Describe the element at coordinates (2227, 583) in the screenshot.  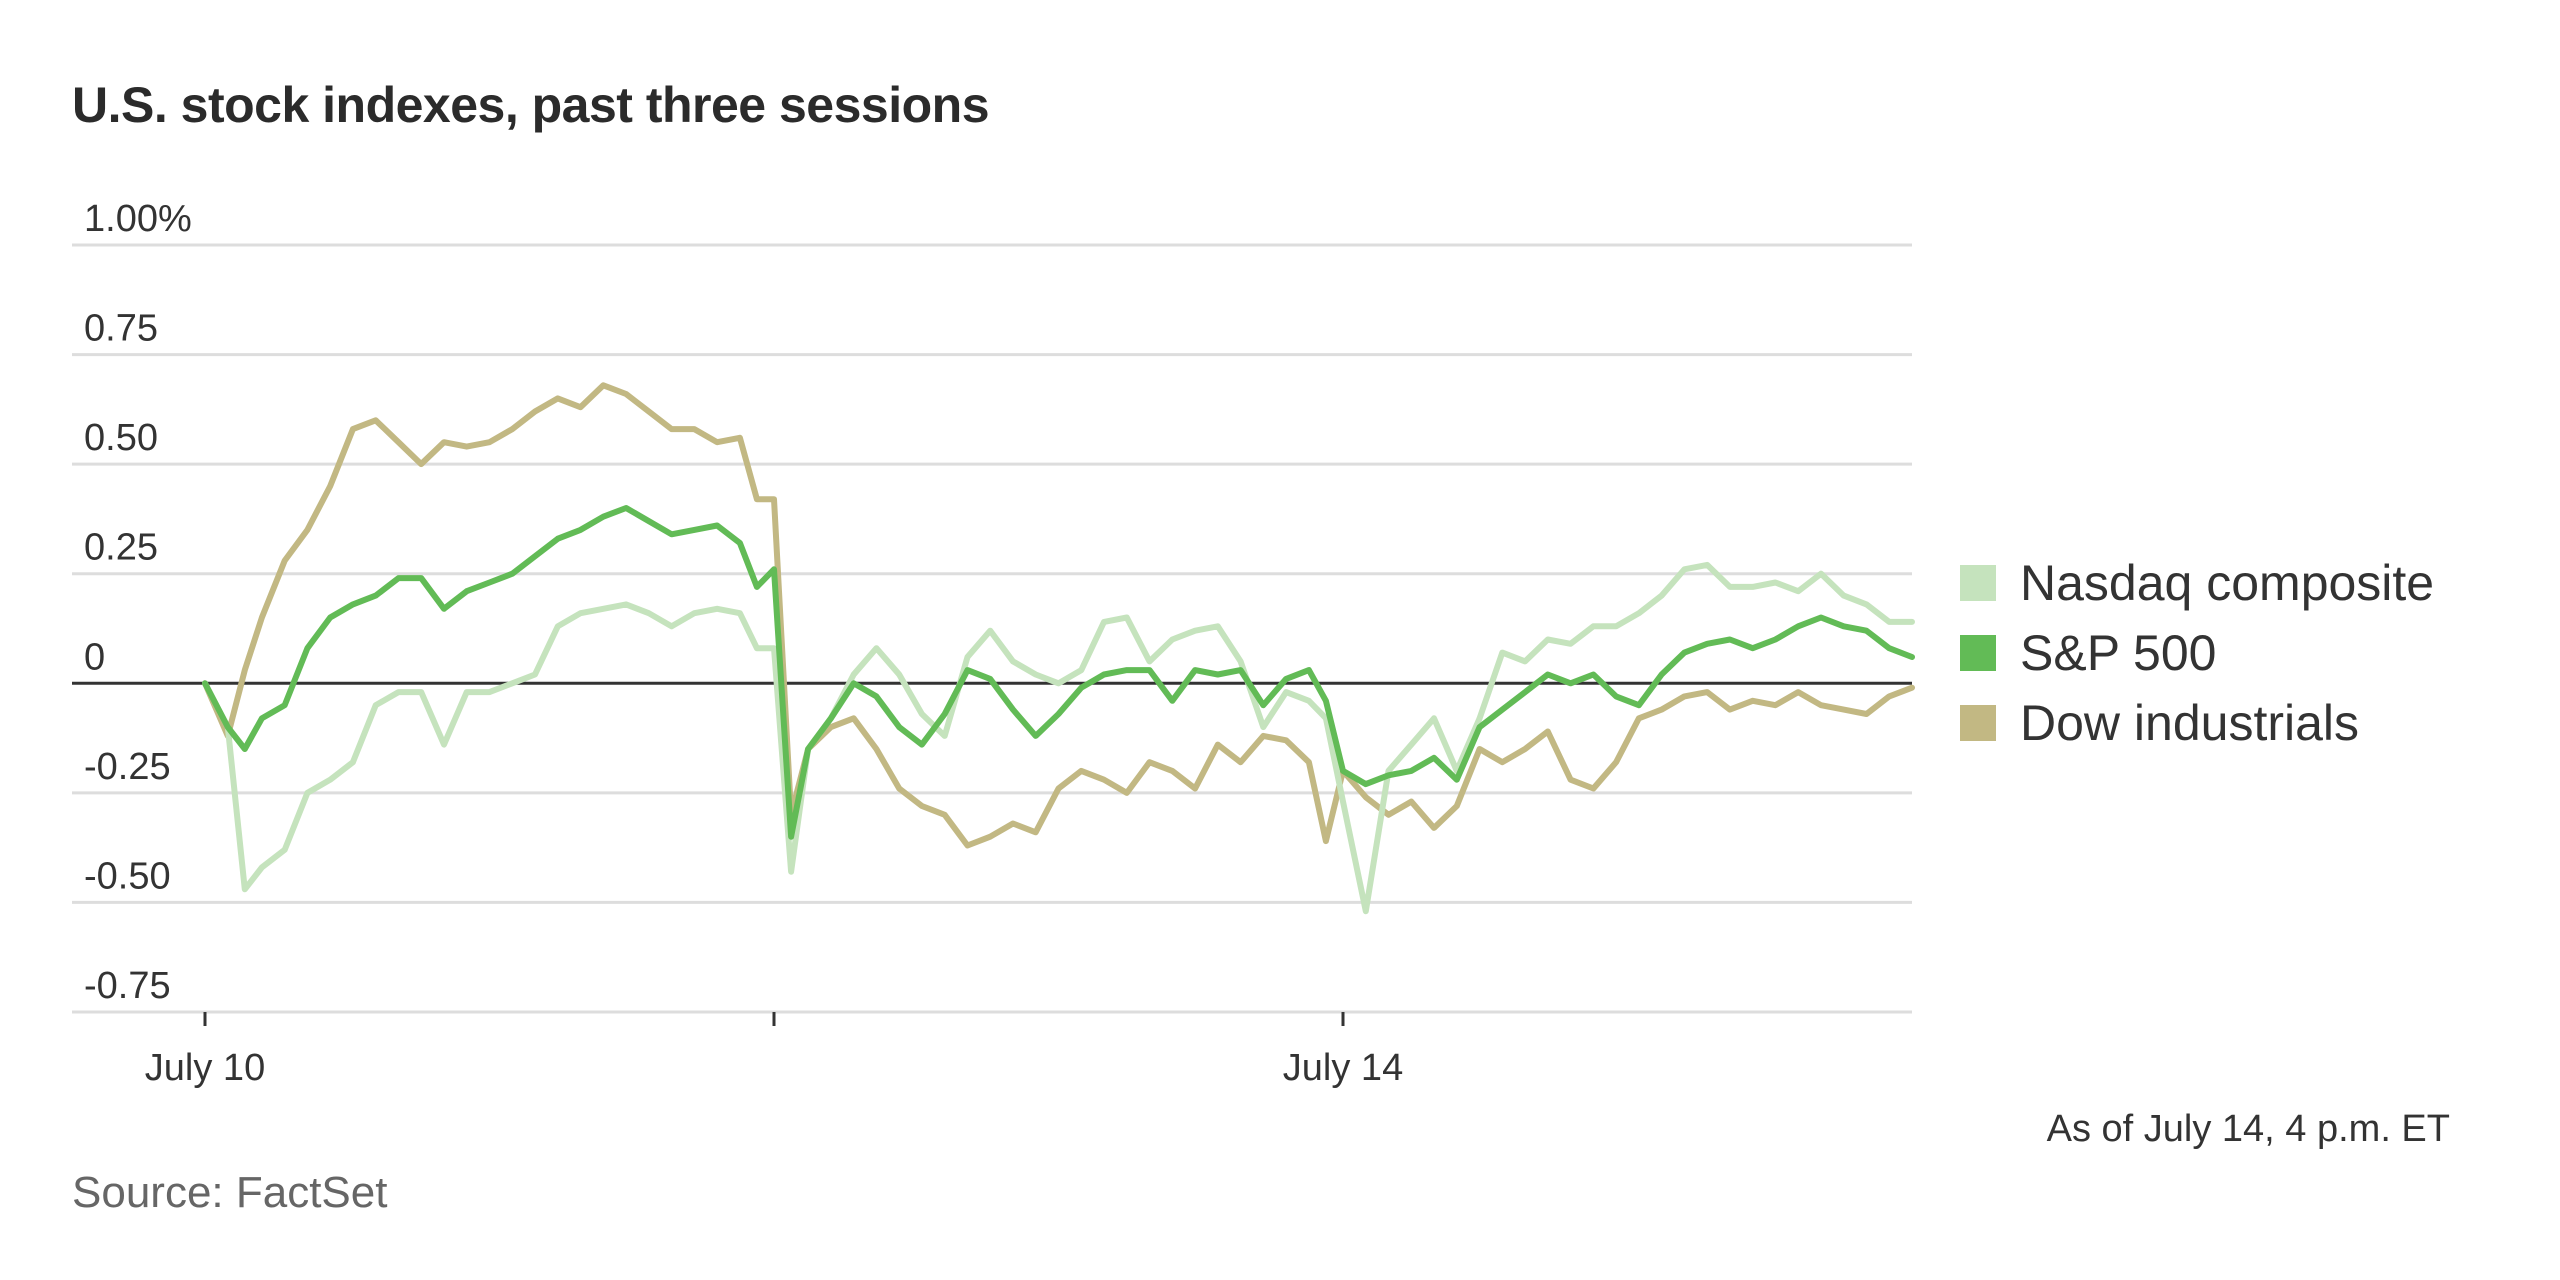
I see `legend-label-nasdaq: Nasdaq composite` at that location.